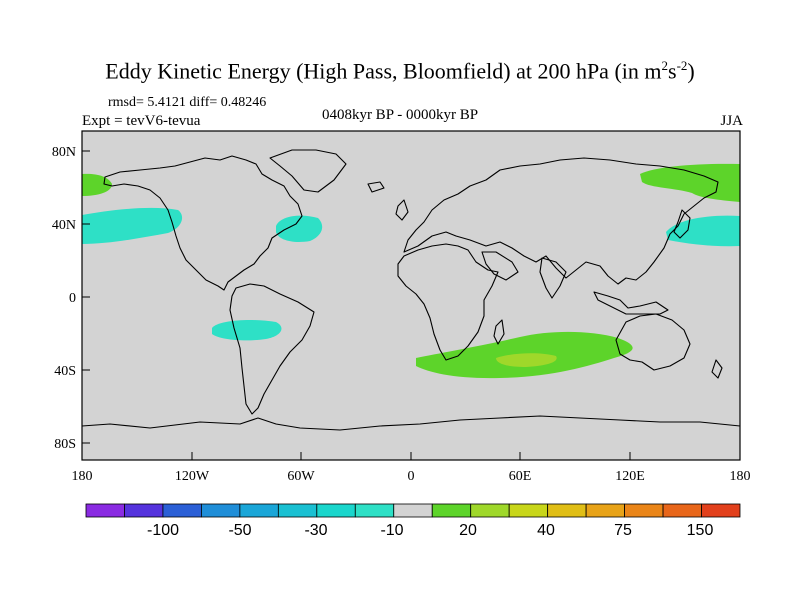  I want to click on yellowgreen-region-southern-ocean, so click(526, 360).